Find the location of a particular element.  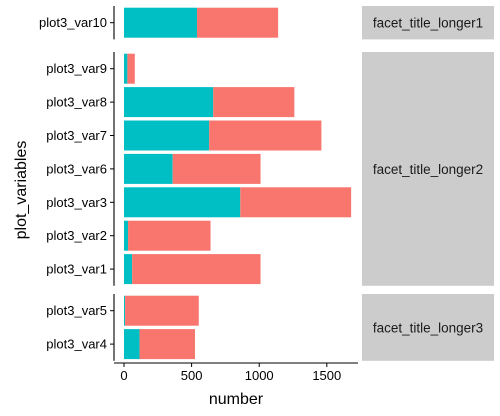

y-tick-label: plot3_var5 is located at coordinates (76, 310).